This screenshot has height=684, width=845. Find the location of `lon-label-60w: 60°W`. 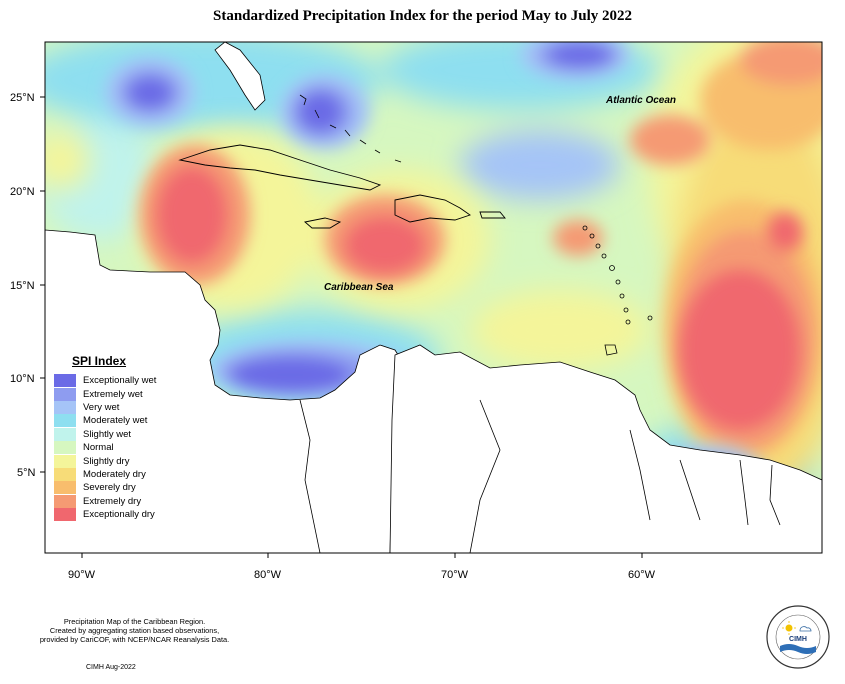

lon-label-60w: 60°W is located at coordinates (642, 575).